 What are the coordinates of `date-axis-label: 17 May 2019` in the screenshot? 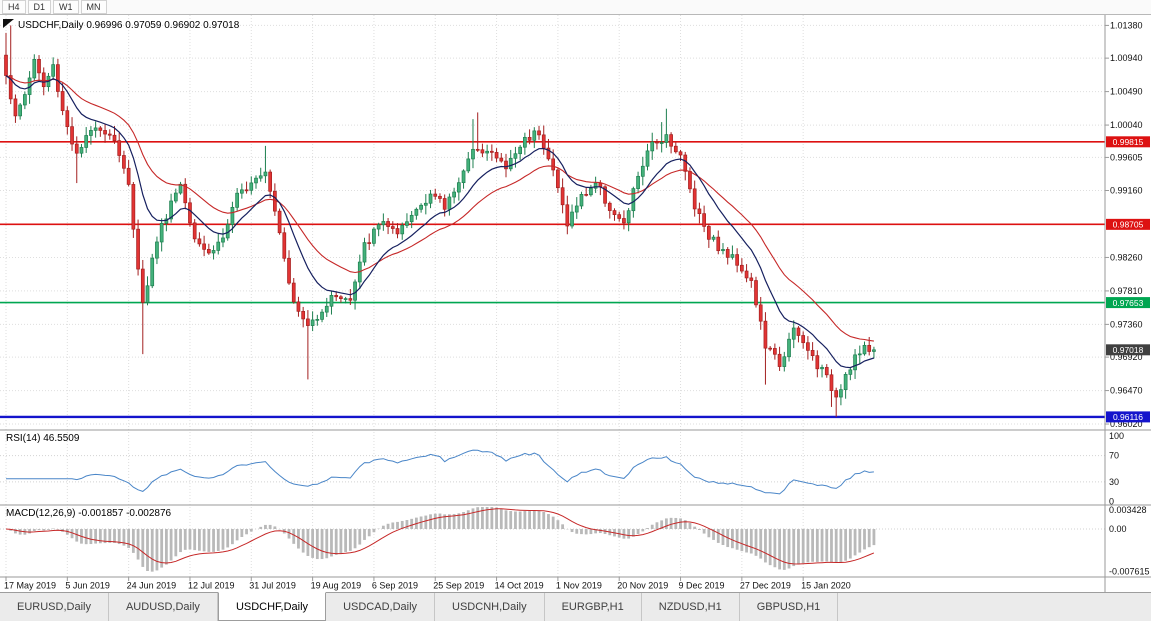 It's located at (30, 586).